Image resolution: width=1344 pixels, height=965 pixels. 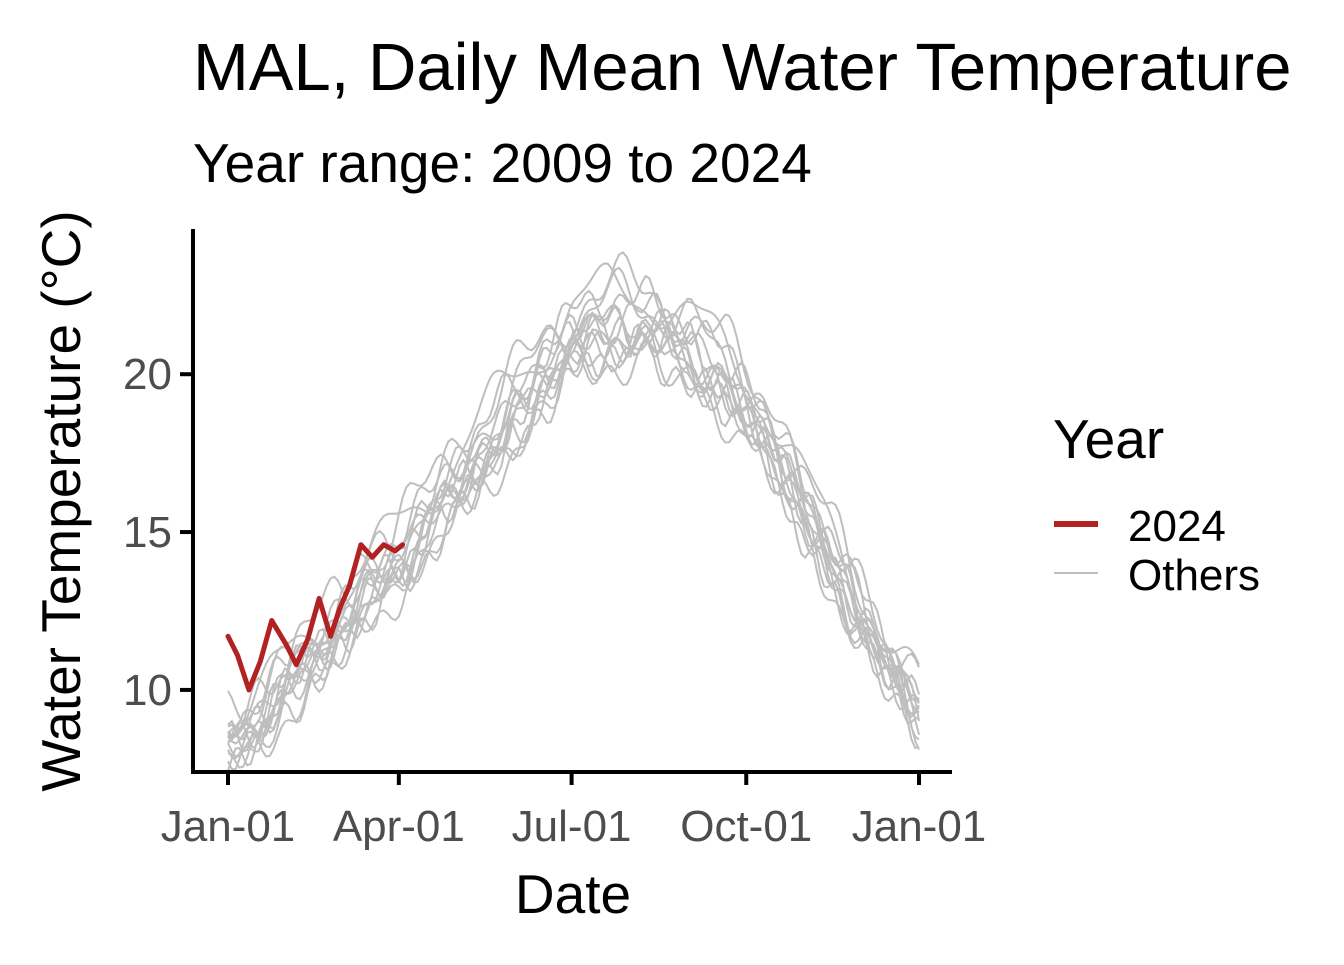 I want to click on x-tick-label: Jul-01, so click(x=572, y=826).